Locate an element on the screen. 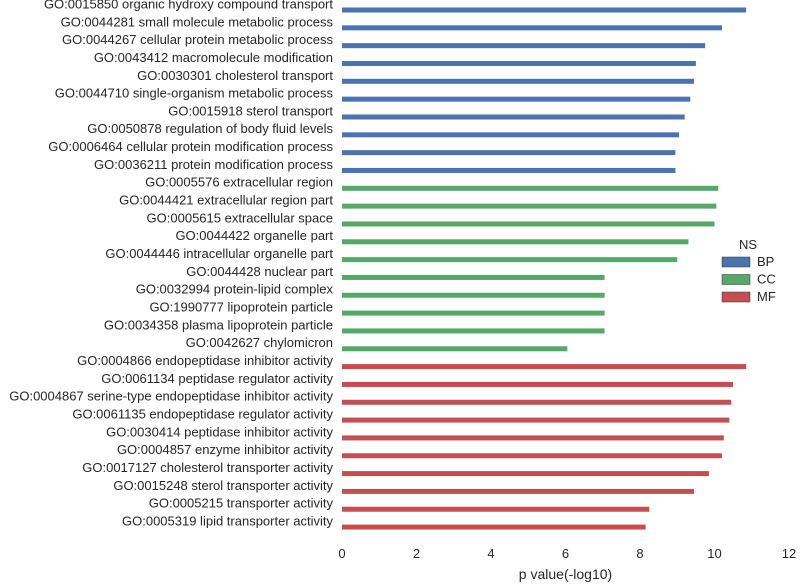 The width and height of the screenshot is (802, 587). y-tick-label: GO:0044421 extracellular region part is located at coordinates (226, 200).